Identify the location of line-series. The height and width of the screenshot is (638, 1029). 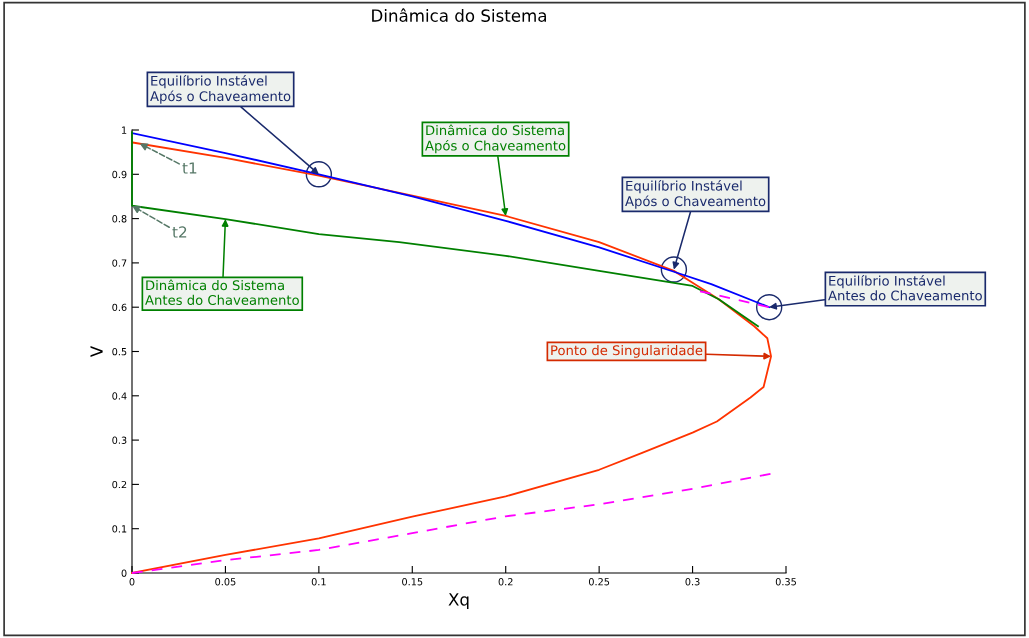
(451, 523).